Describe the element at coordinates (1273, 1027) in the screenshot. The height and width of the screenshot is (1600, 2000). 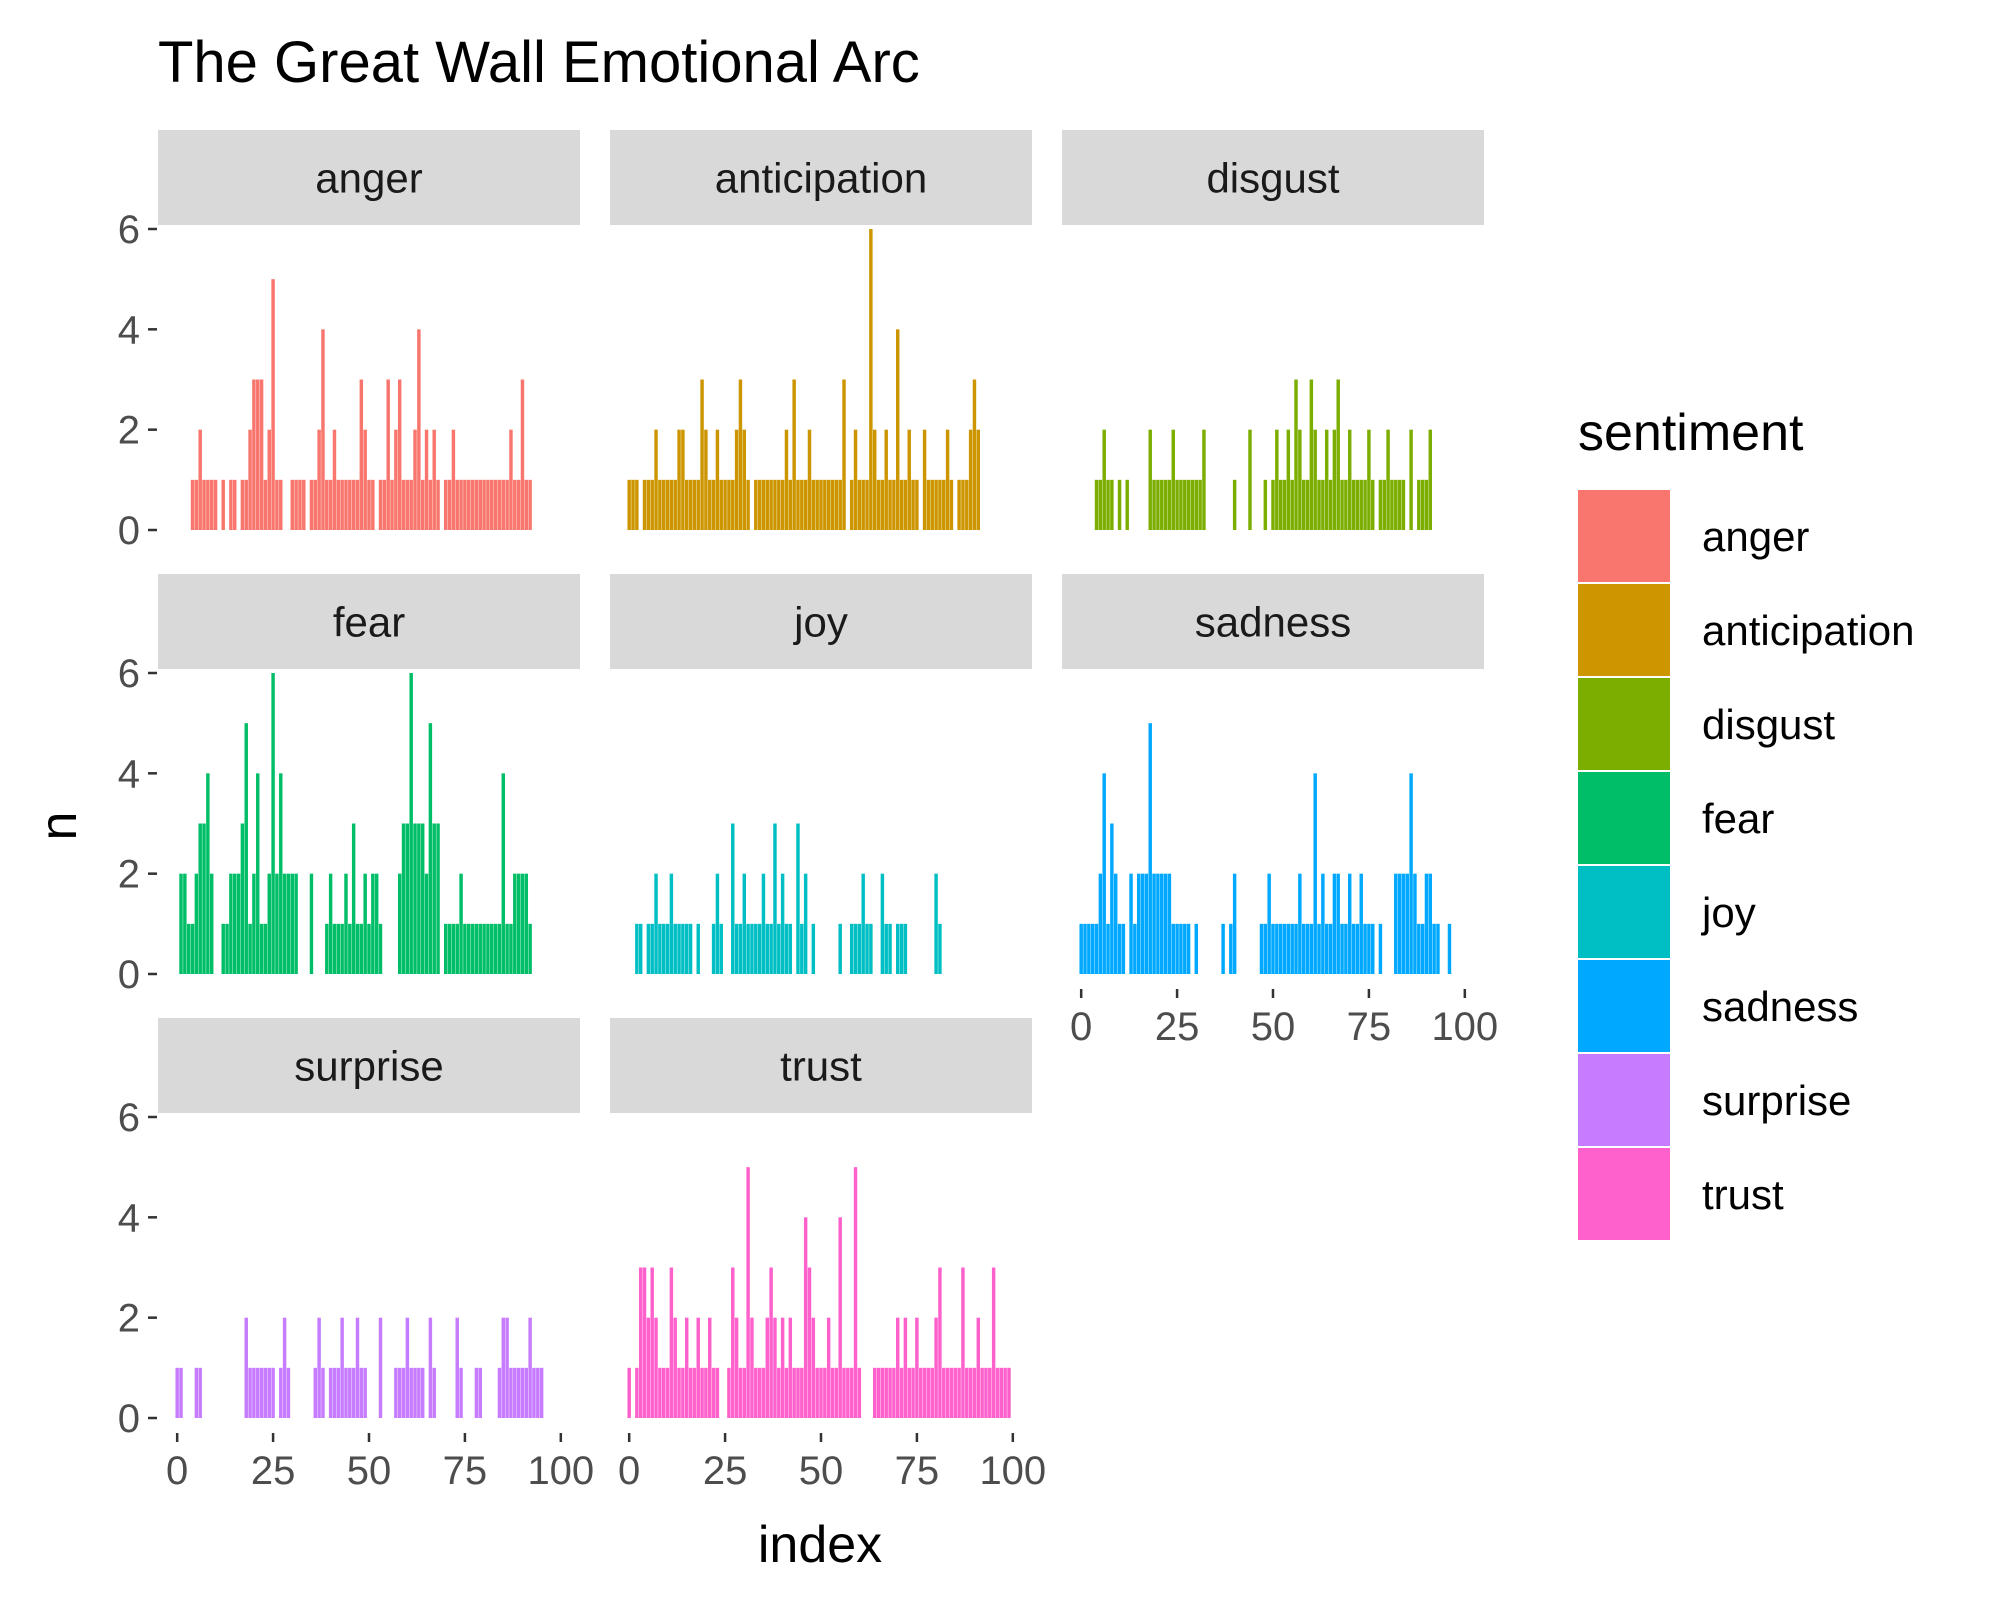
I see `x-tick-label: 50` at that location.